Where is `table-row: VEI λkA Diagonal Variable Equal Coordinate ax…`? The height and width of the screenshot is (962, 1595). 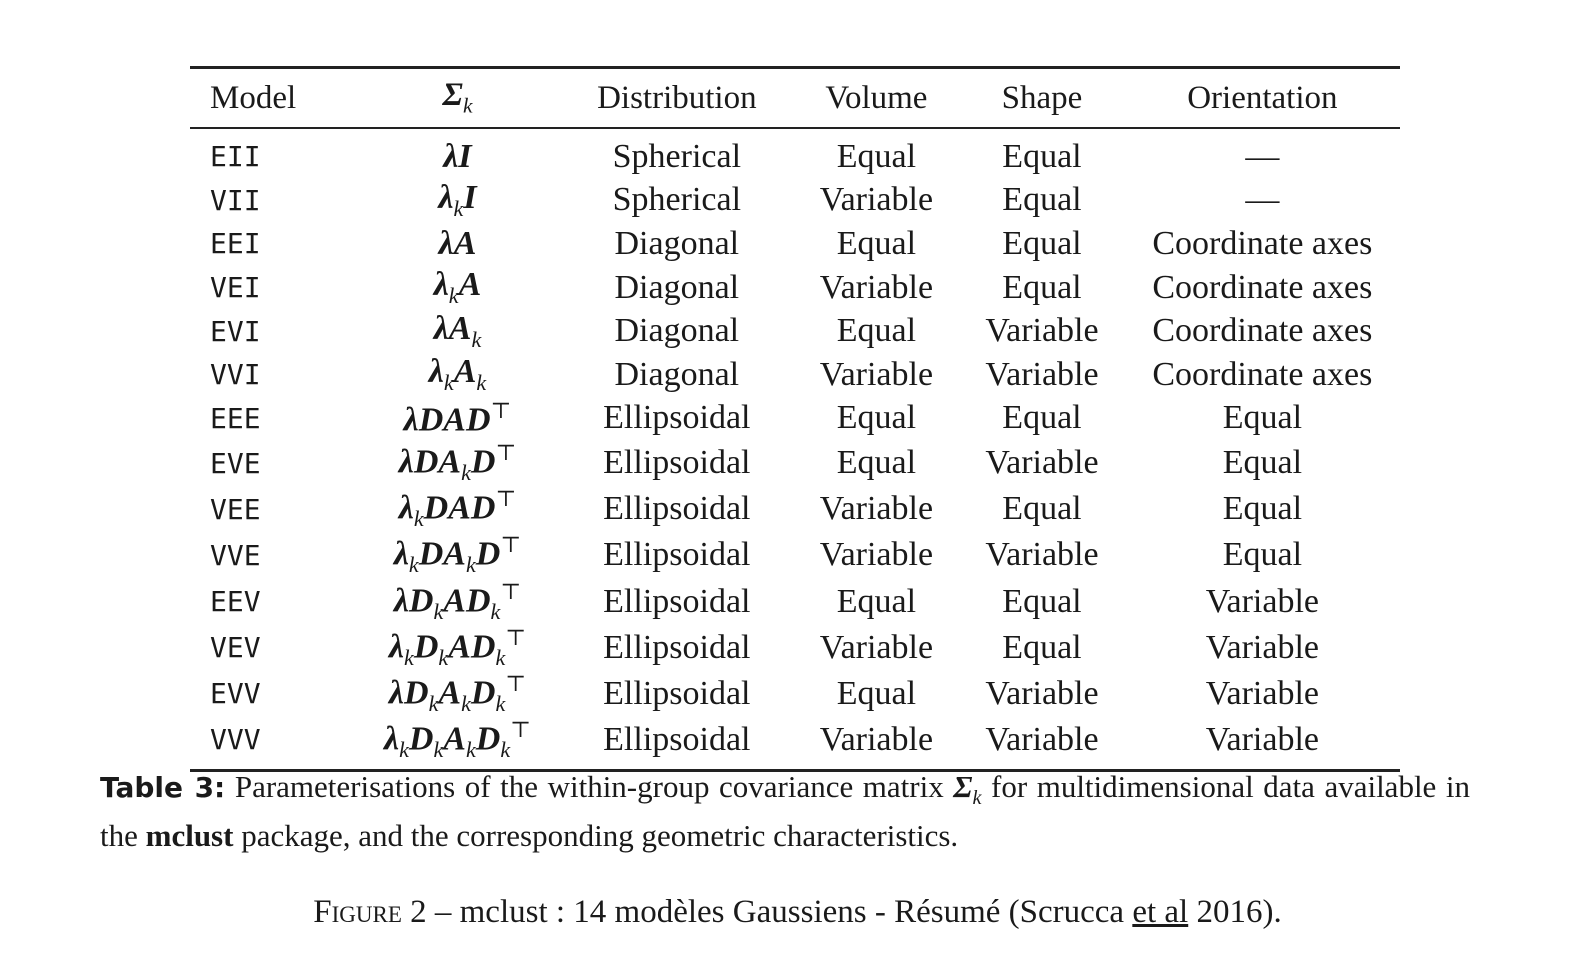
table-row: VEI λkA Diagonal Variable Equal Coordinate ax… is located at coordinates (795, 288).